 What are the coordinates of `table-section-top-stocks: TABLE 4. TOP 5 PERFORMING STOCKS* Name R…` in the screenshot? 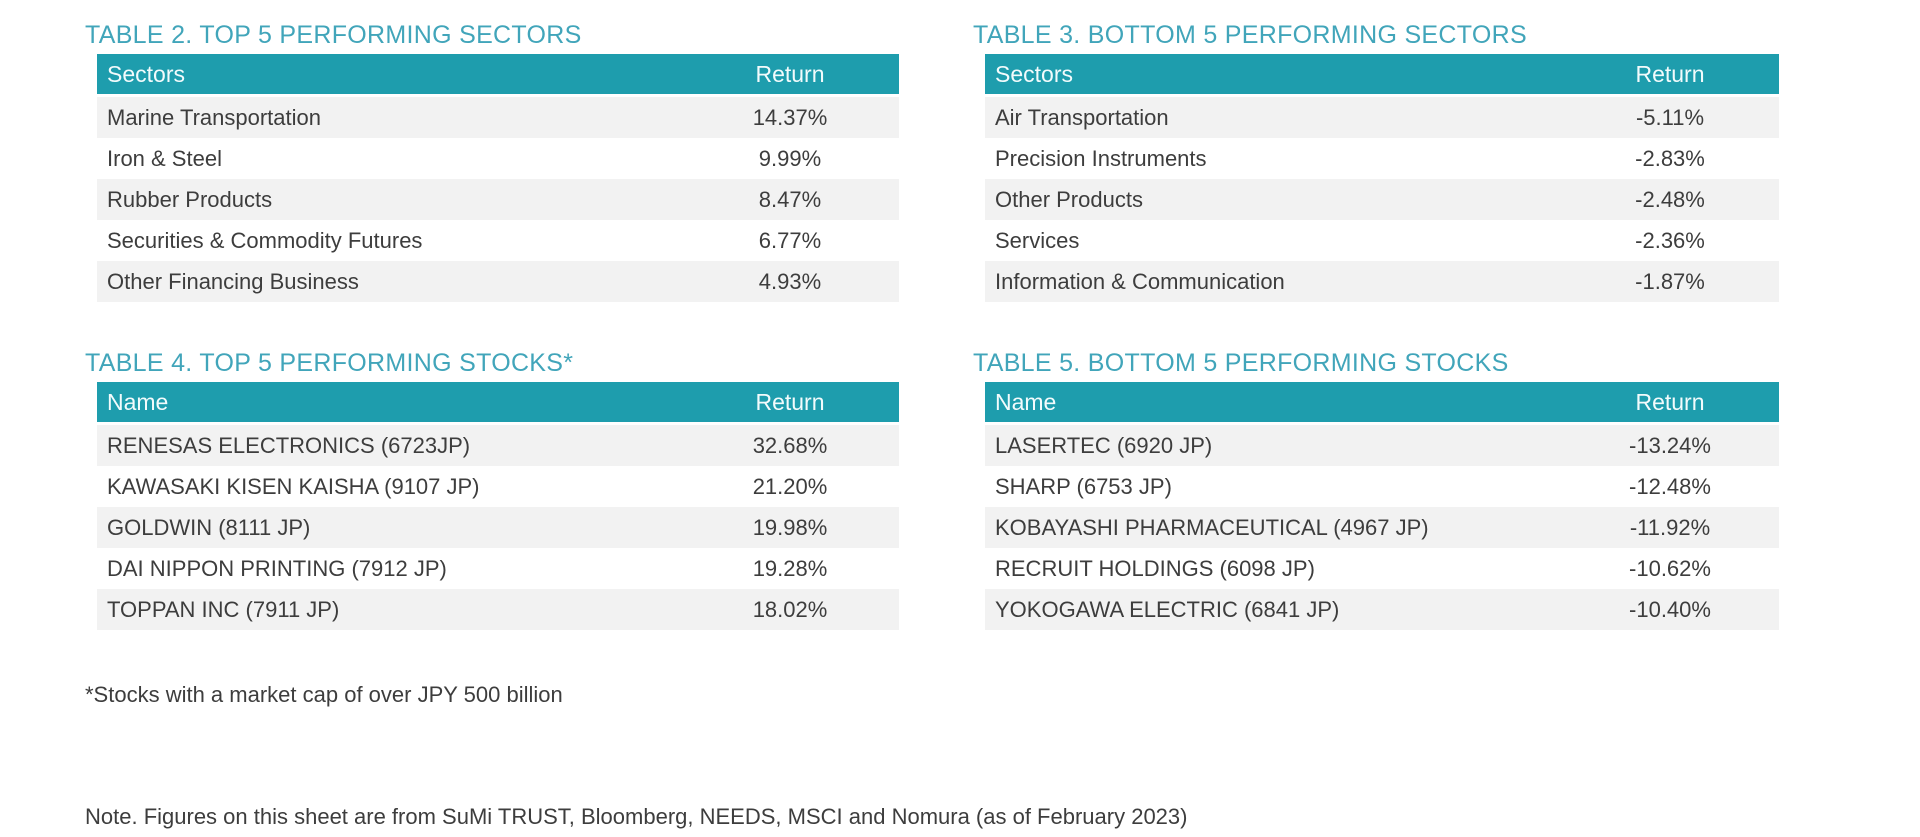 It's located at (492, 489).